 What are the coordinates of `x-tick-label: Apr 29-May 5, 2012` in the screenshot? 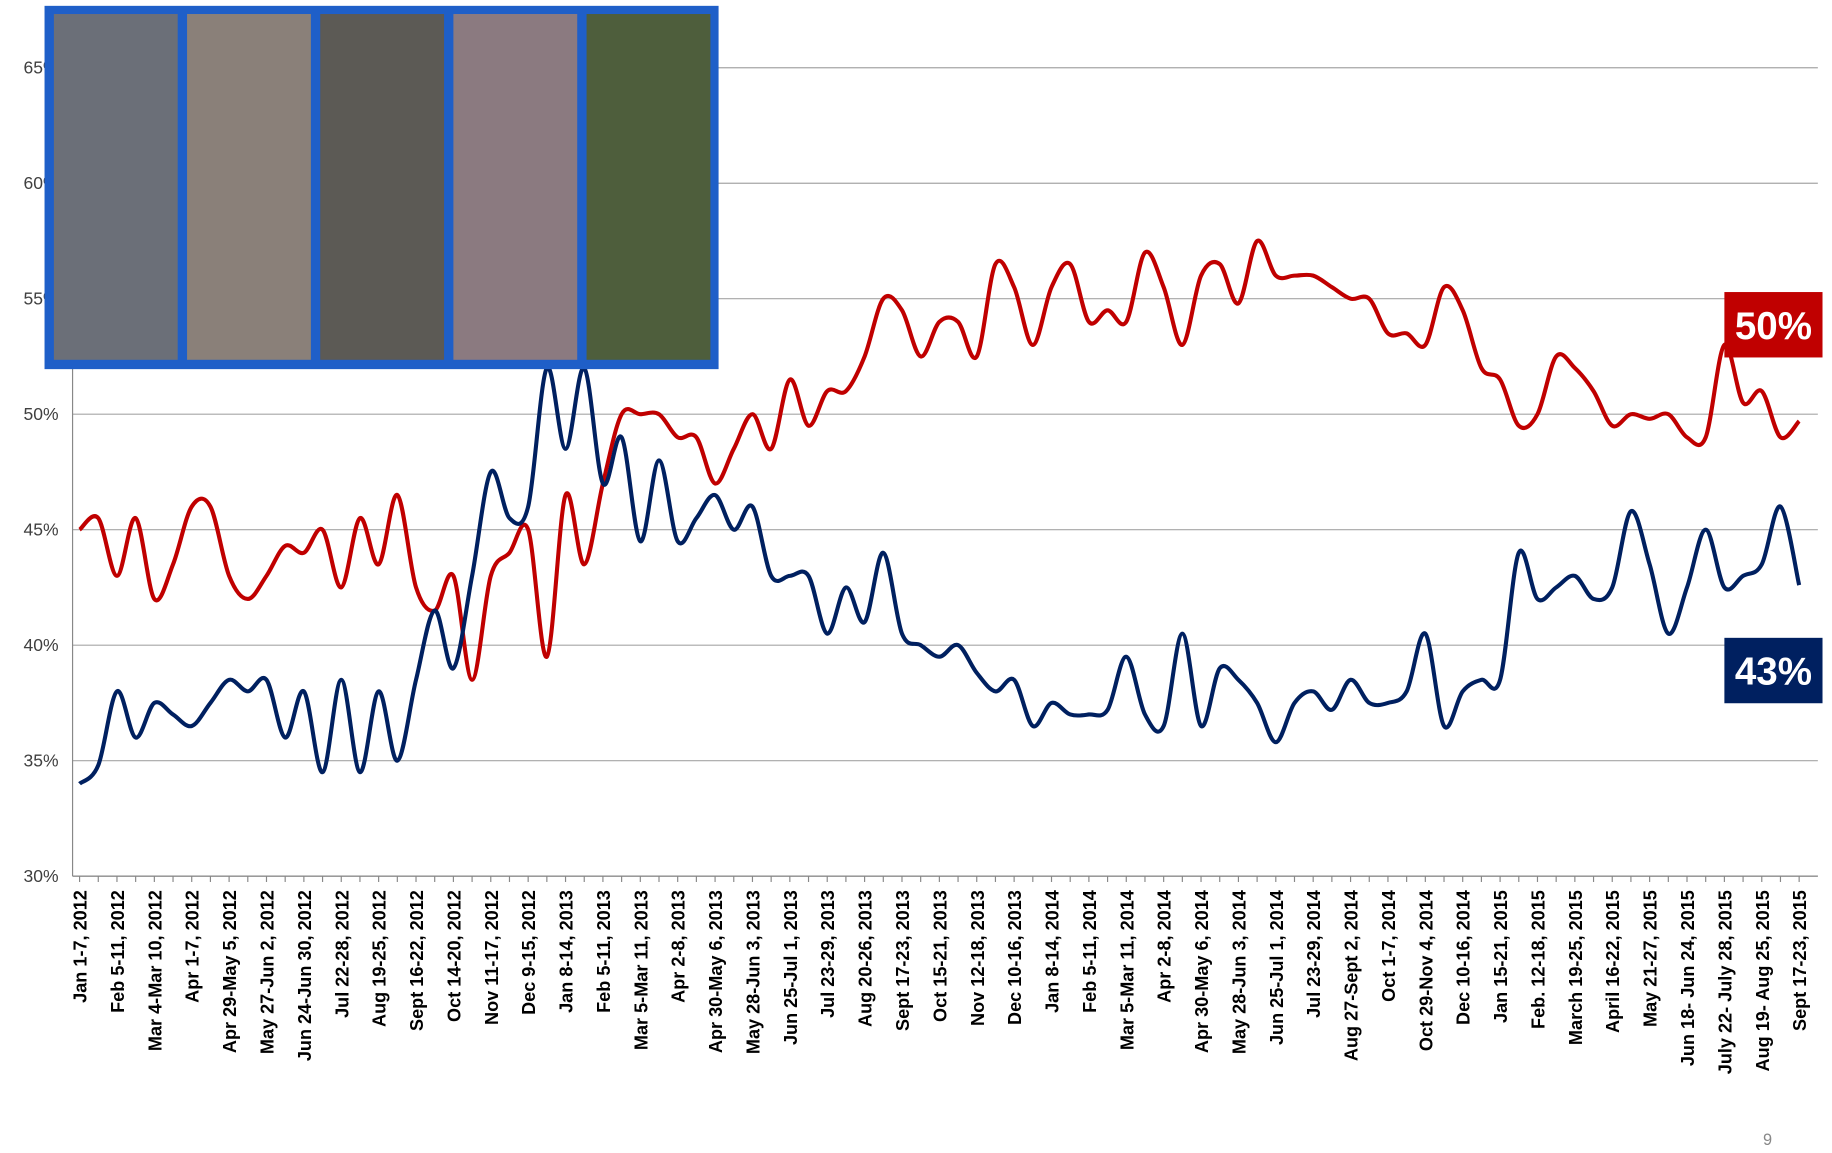 It's located at (230, 971).